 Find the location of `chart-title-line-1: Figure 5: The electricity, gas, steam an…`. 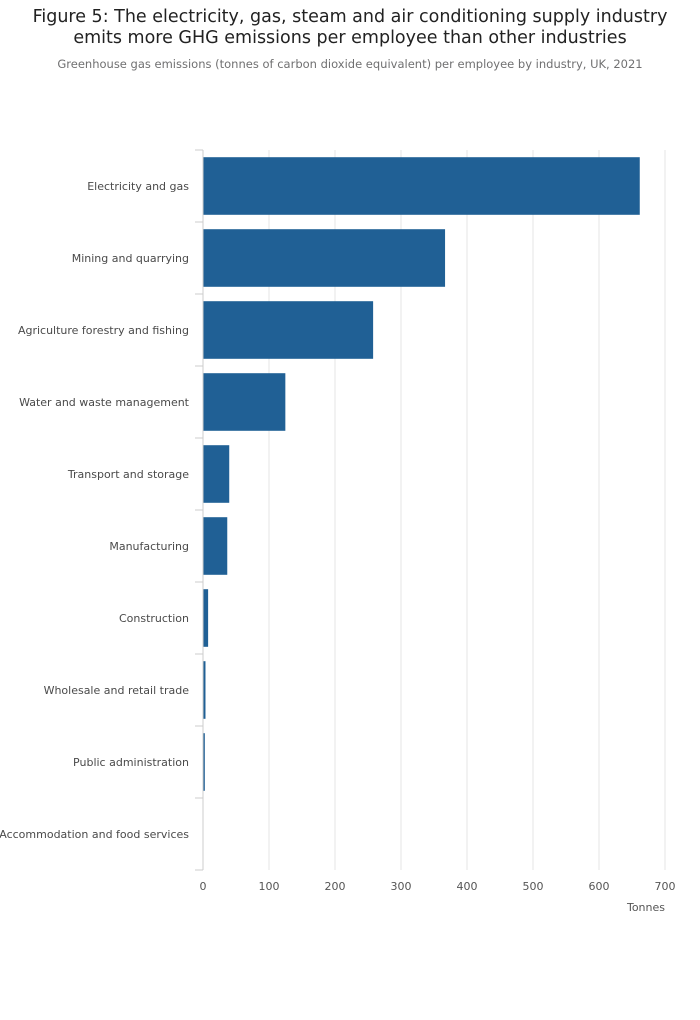

chart-title-line-1: Figure 5: The electricity, gas, steam an… is located at coordinates (350, 17).